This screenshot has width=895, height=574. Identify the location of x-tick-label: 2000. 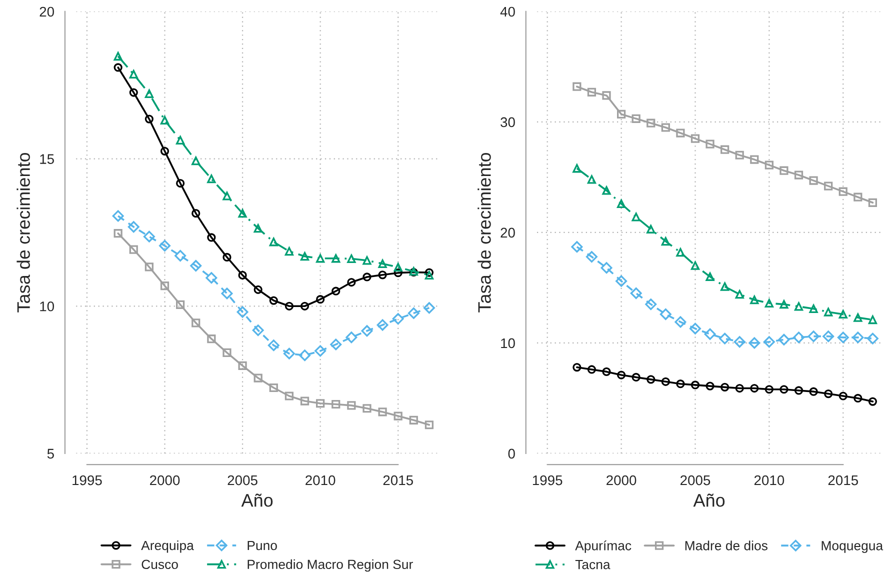
(165, 480).